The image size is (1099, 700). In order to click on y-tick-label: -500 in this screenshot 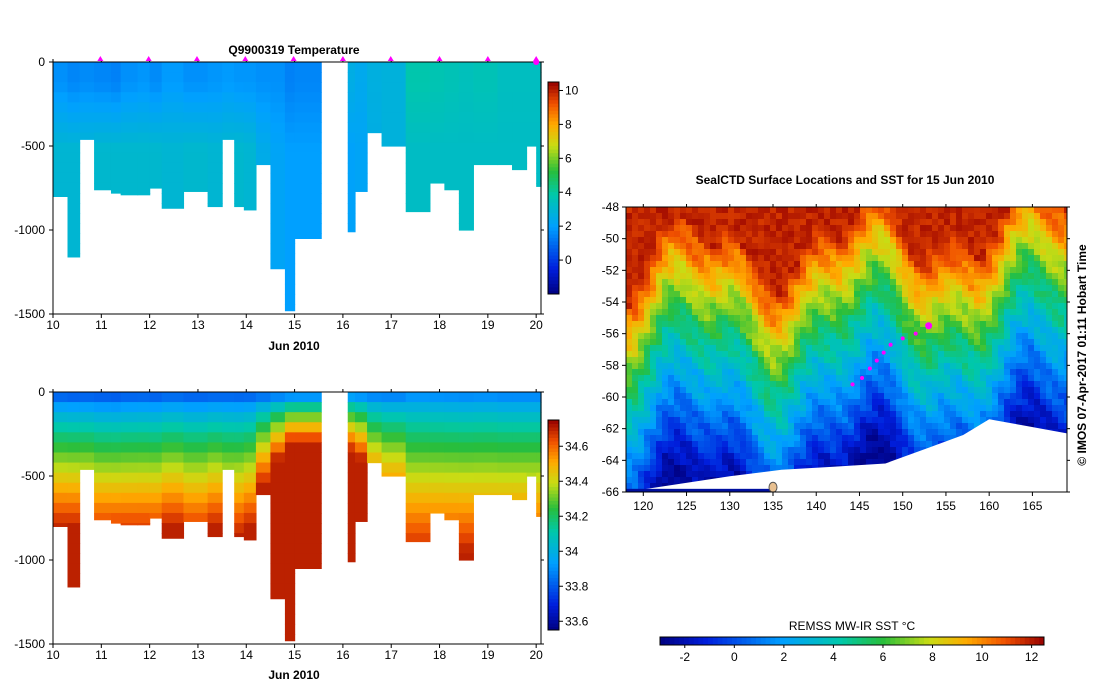, I will do `click(33, 146)`.